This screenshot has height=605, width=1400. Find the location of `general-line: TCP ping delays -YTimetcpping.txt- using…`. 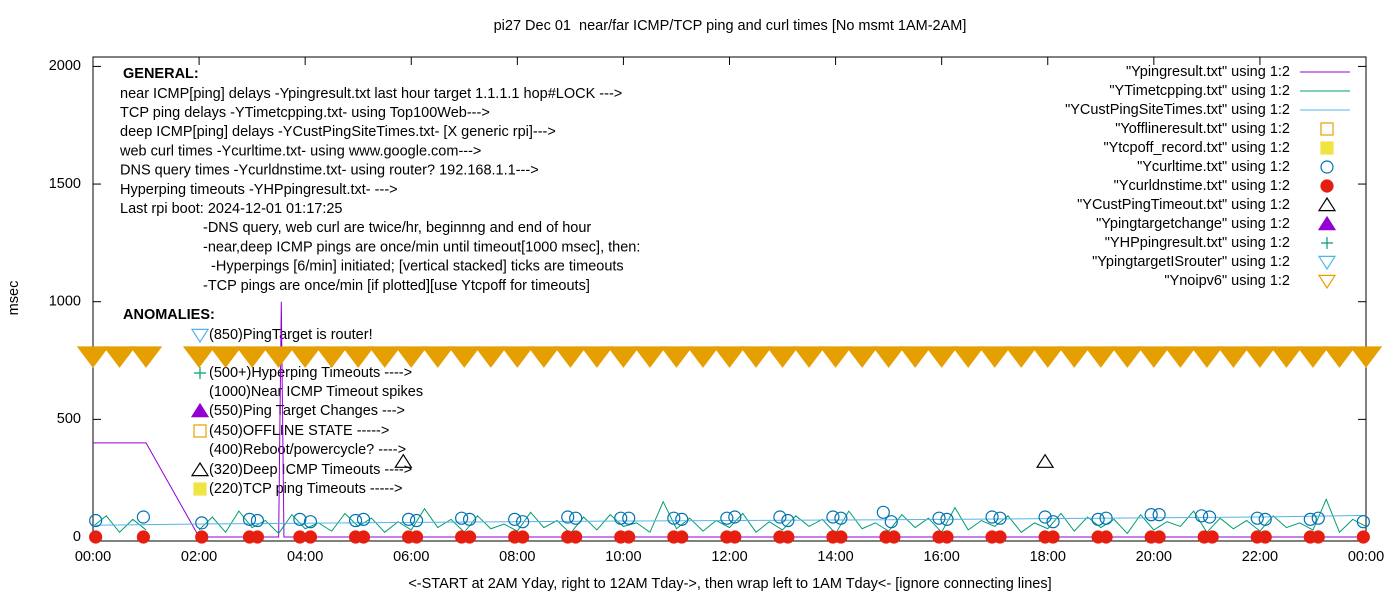

general-line: TCP ping delays -YTimetcpping.txt- using… is located at coordinates (305, 113).